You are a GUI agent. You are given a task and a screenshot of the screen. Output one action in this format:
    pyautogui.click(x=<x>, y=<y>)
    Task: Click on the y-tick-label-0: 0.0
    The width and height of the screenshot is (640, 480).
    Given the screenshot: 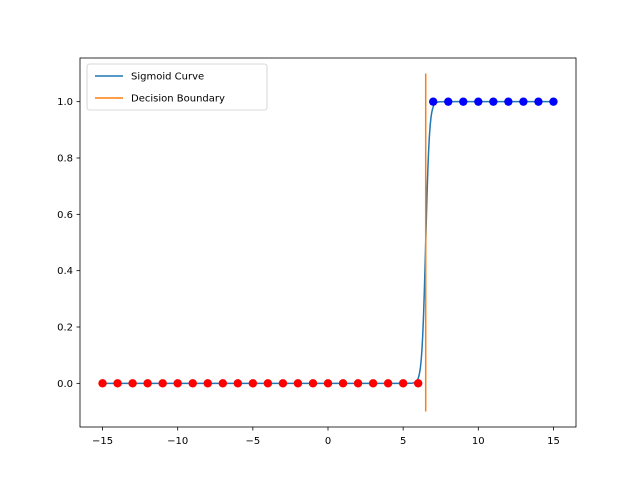 What is the action you would take?
    pyautogui.click(x=65, y=384)
    